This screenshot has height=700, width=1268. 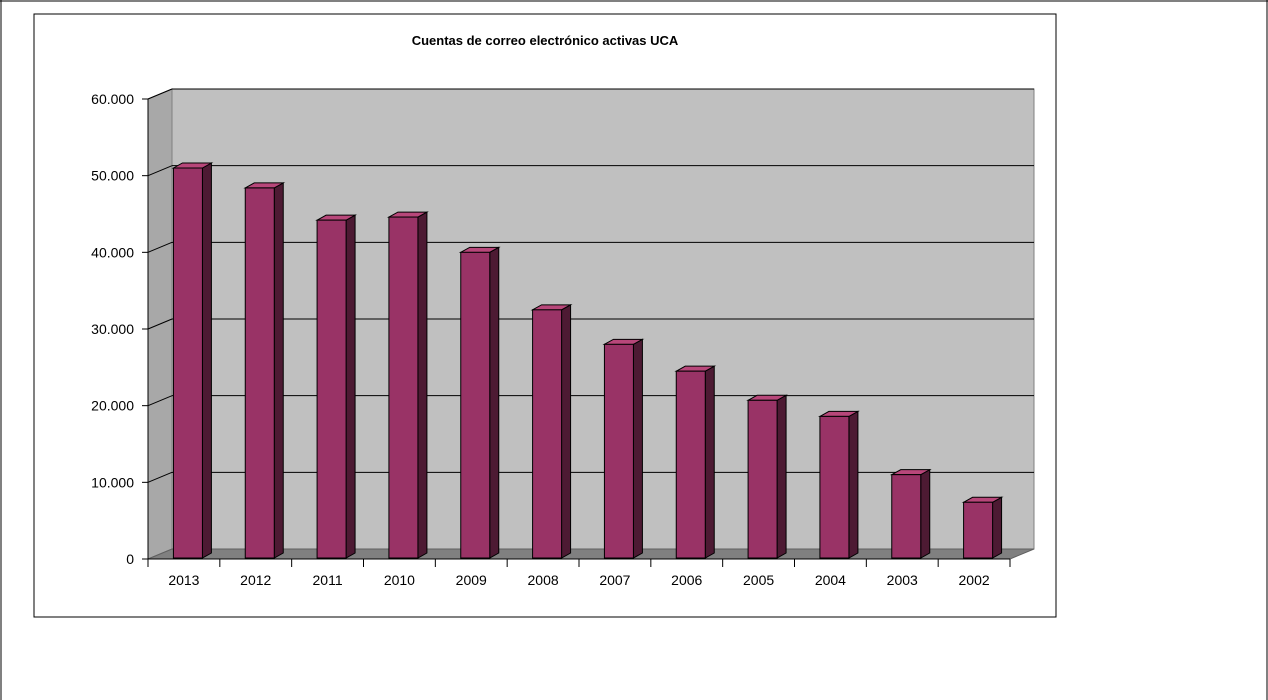 What do you see at coordinates (830, 580) in the screenshot?
I see `x-tick-label: 2004` at bounding box center [830, 580].